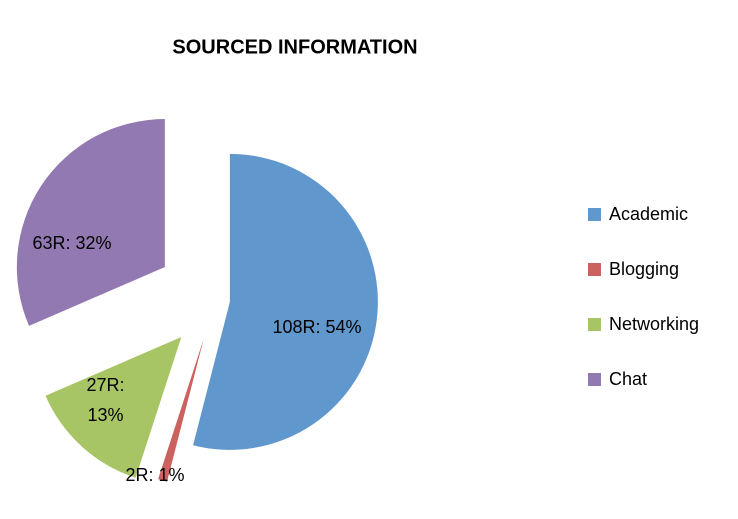  I want to click on legend-label: Academic, so click(648, 214).